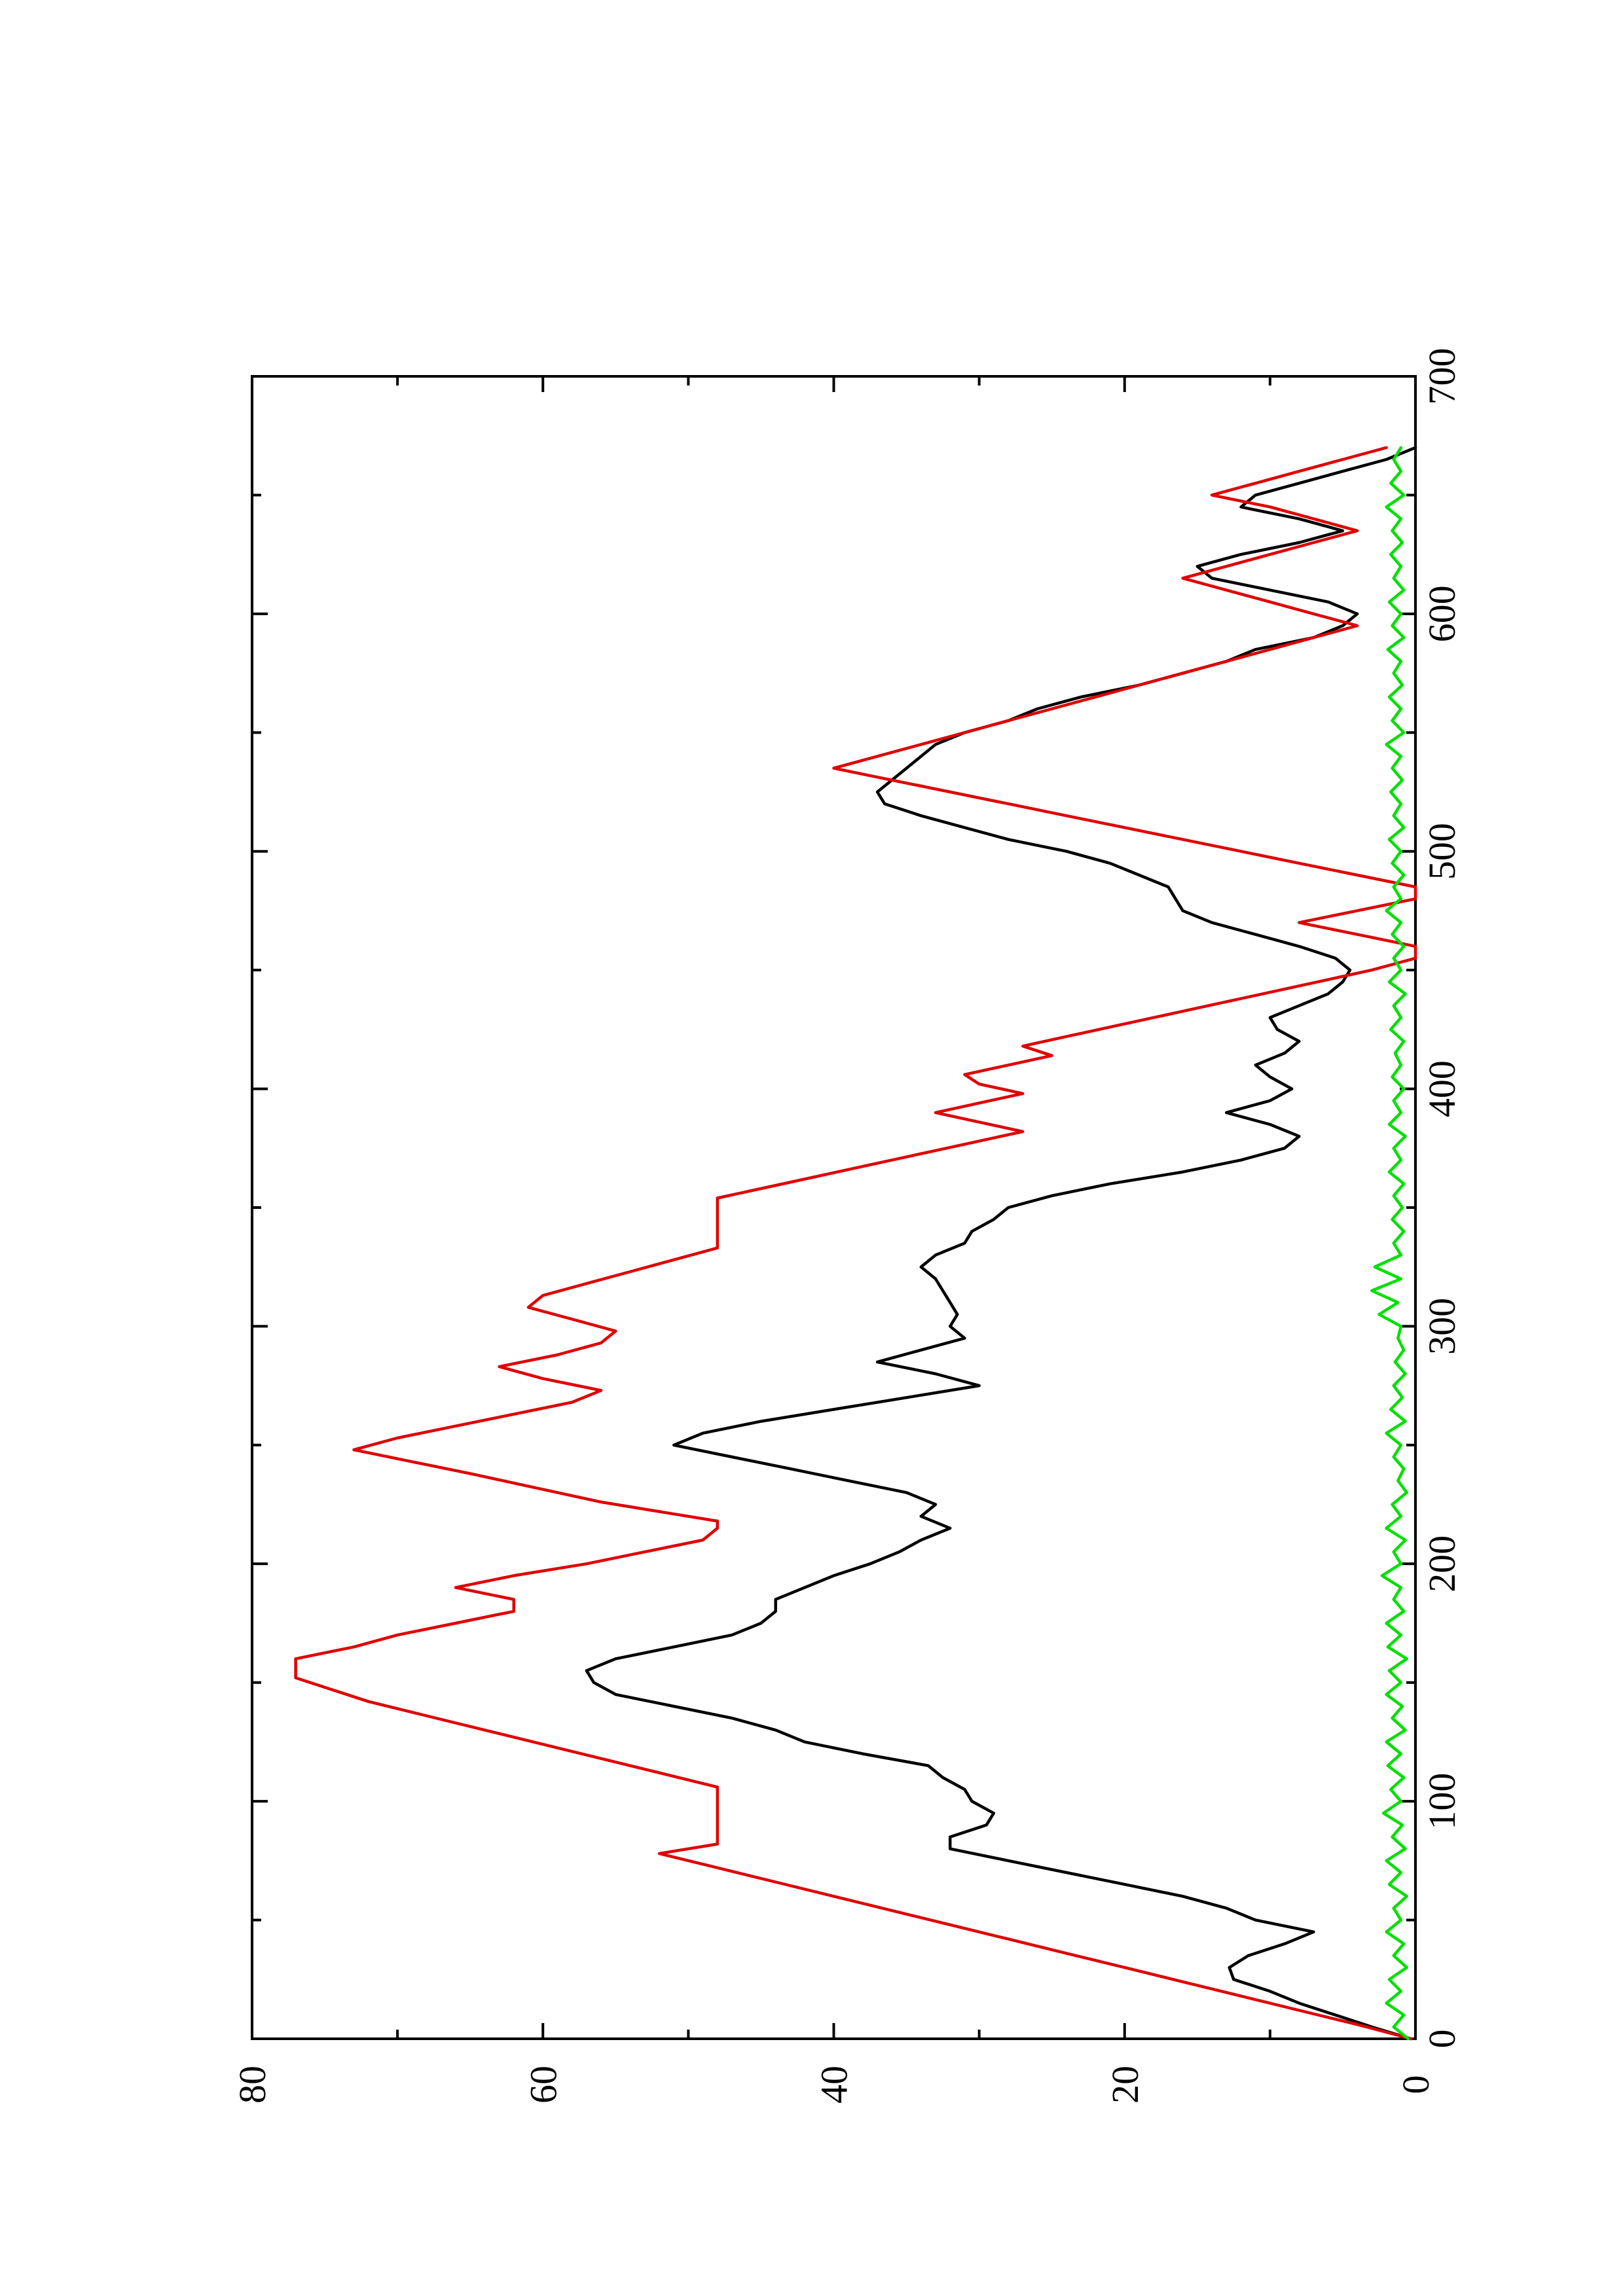  I want to click on x-tick-label: 700, so click(1442, 376).